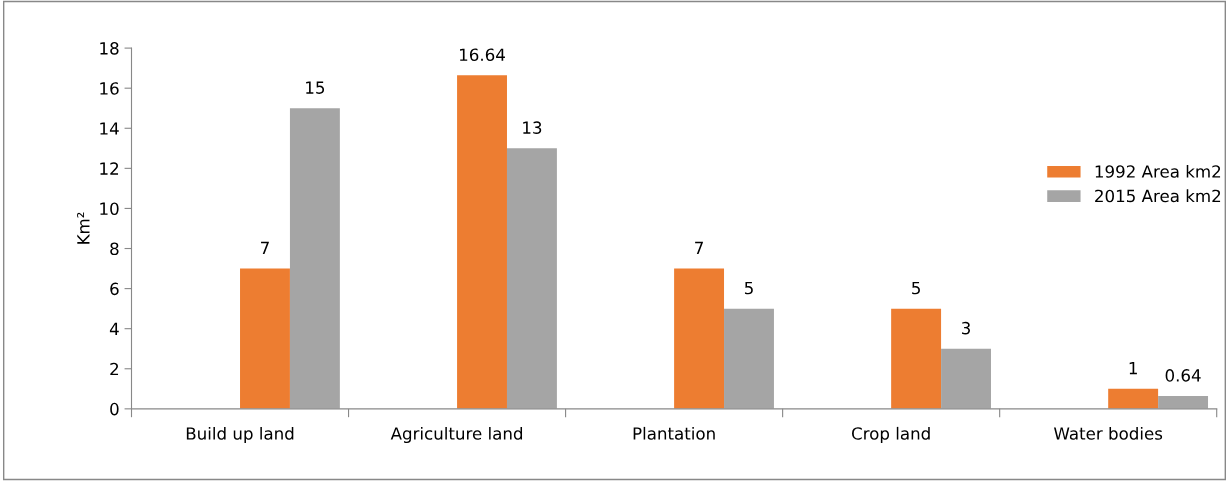 This screenshot has height=481, width=1229. Describe the element at coordinates (114, 329) in the screenshot. I see `y-tick-label: 4` at that location.